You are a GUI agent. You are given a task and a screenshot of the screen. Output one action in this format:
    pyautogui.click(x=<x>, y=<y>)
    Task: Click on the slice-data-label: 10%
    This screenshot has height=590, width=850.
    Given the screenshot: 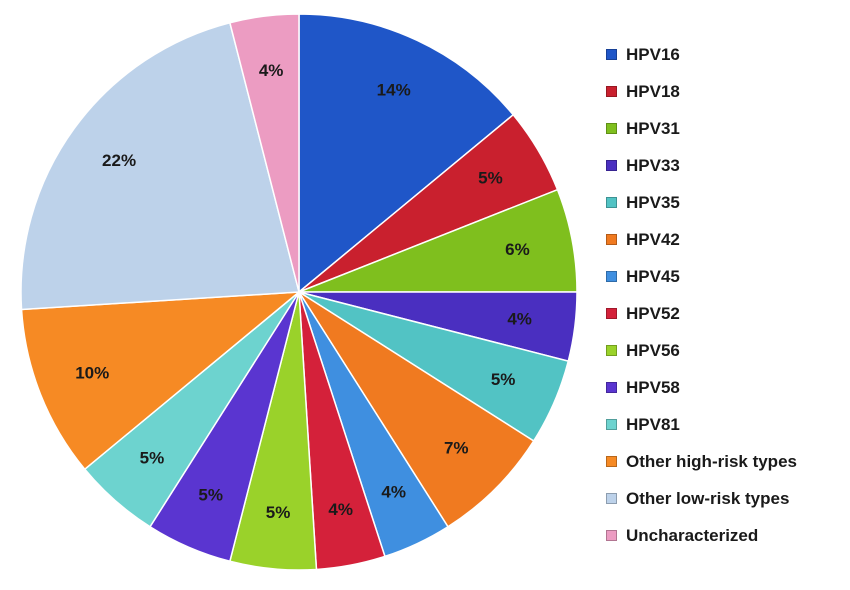 What is the action you would take?
    pyautogui.click(x=92, y=372)
    